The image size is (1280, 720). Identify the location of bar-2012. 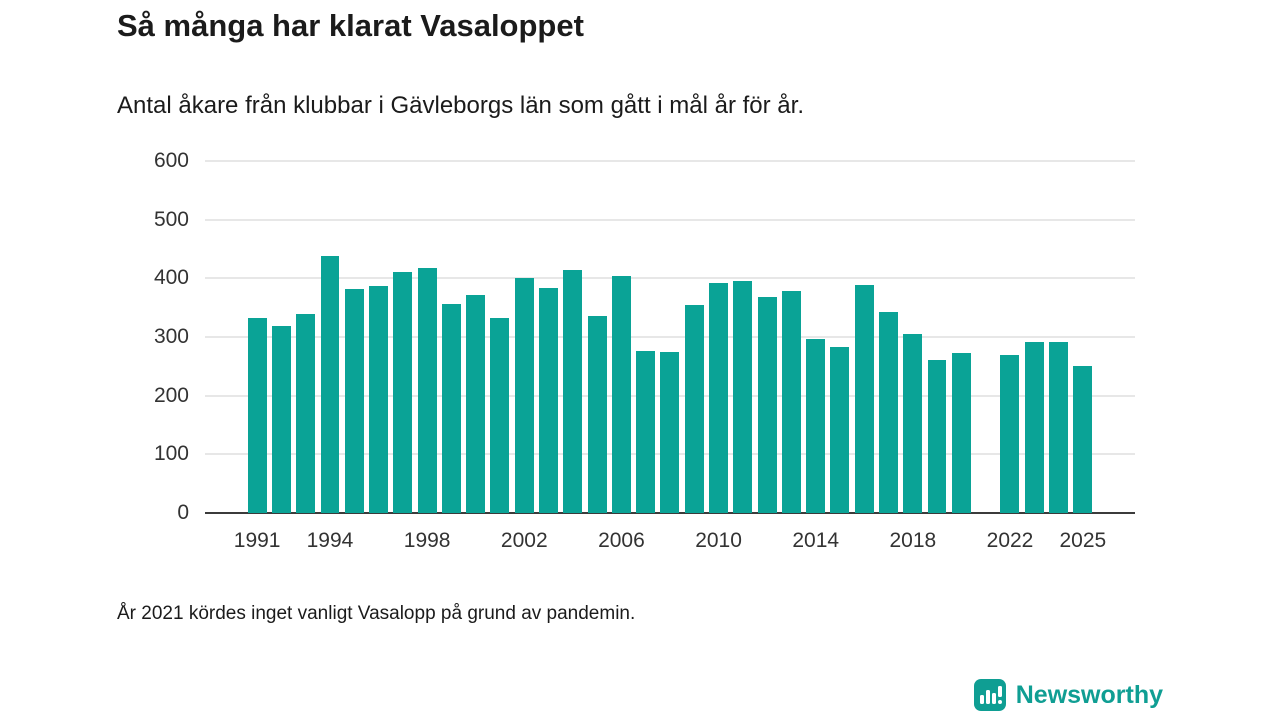
(767, 405).